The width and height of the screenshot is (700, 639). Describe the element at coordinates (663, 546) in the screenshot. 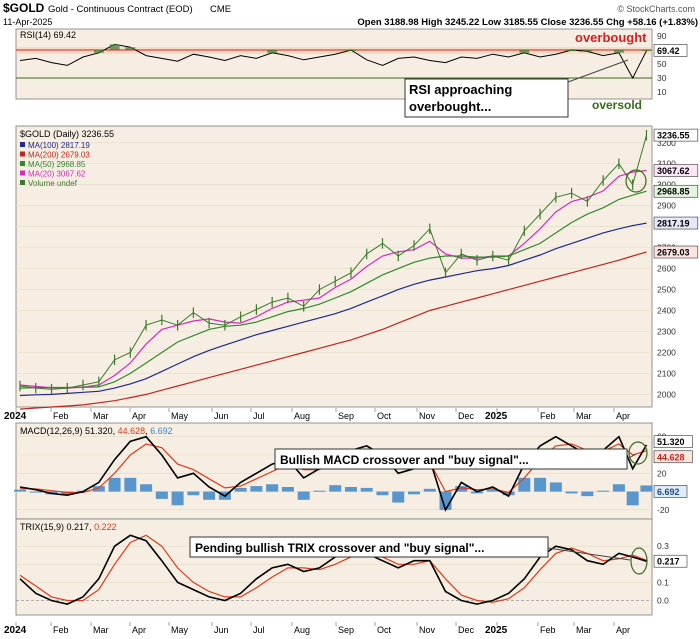

I see `trix-tick-label: 0.3` at that location.